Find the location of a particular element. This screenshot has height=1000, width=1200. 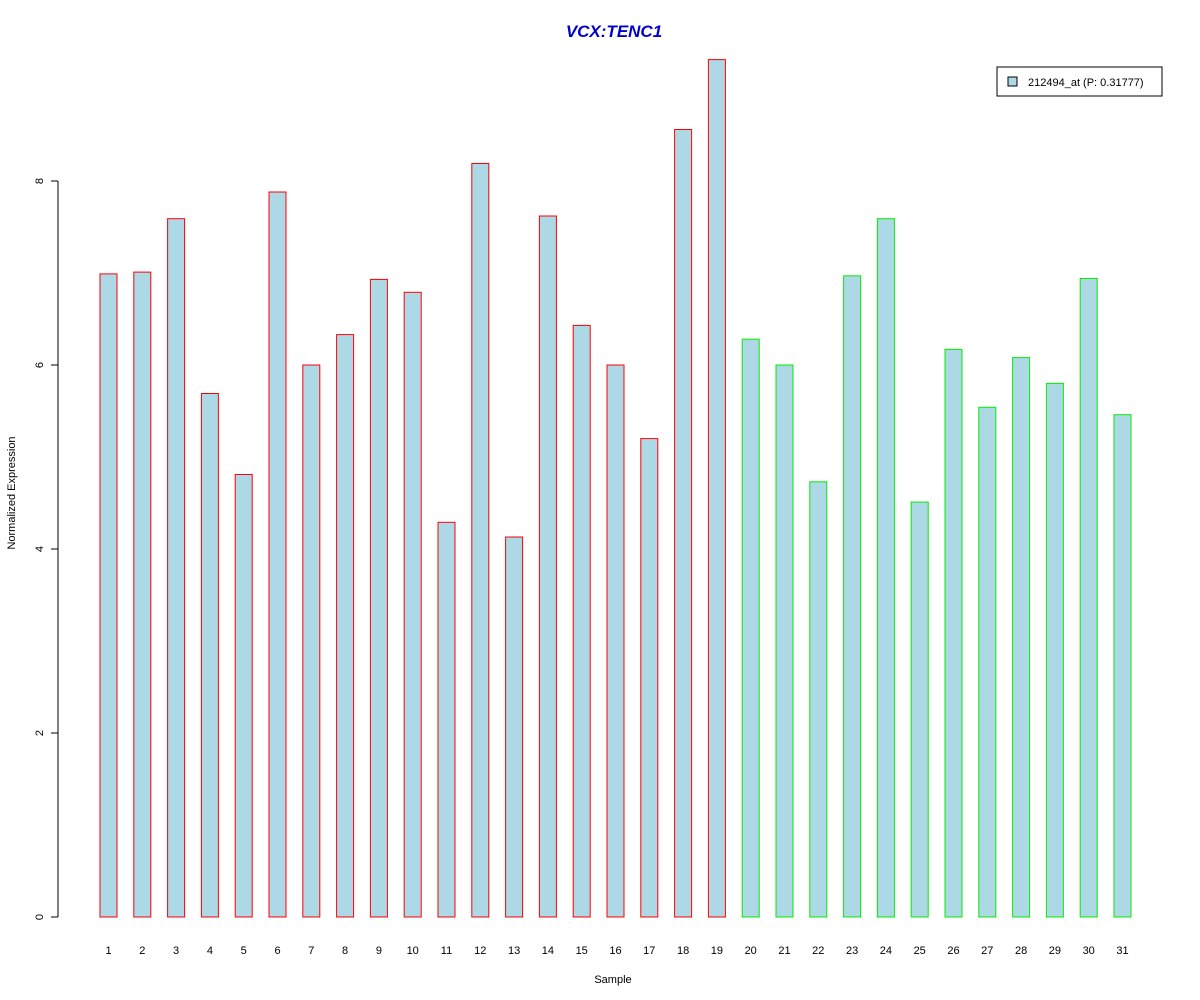

x-tick-label: 8 is located at coordinates (345, 951).